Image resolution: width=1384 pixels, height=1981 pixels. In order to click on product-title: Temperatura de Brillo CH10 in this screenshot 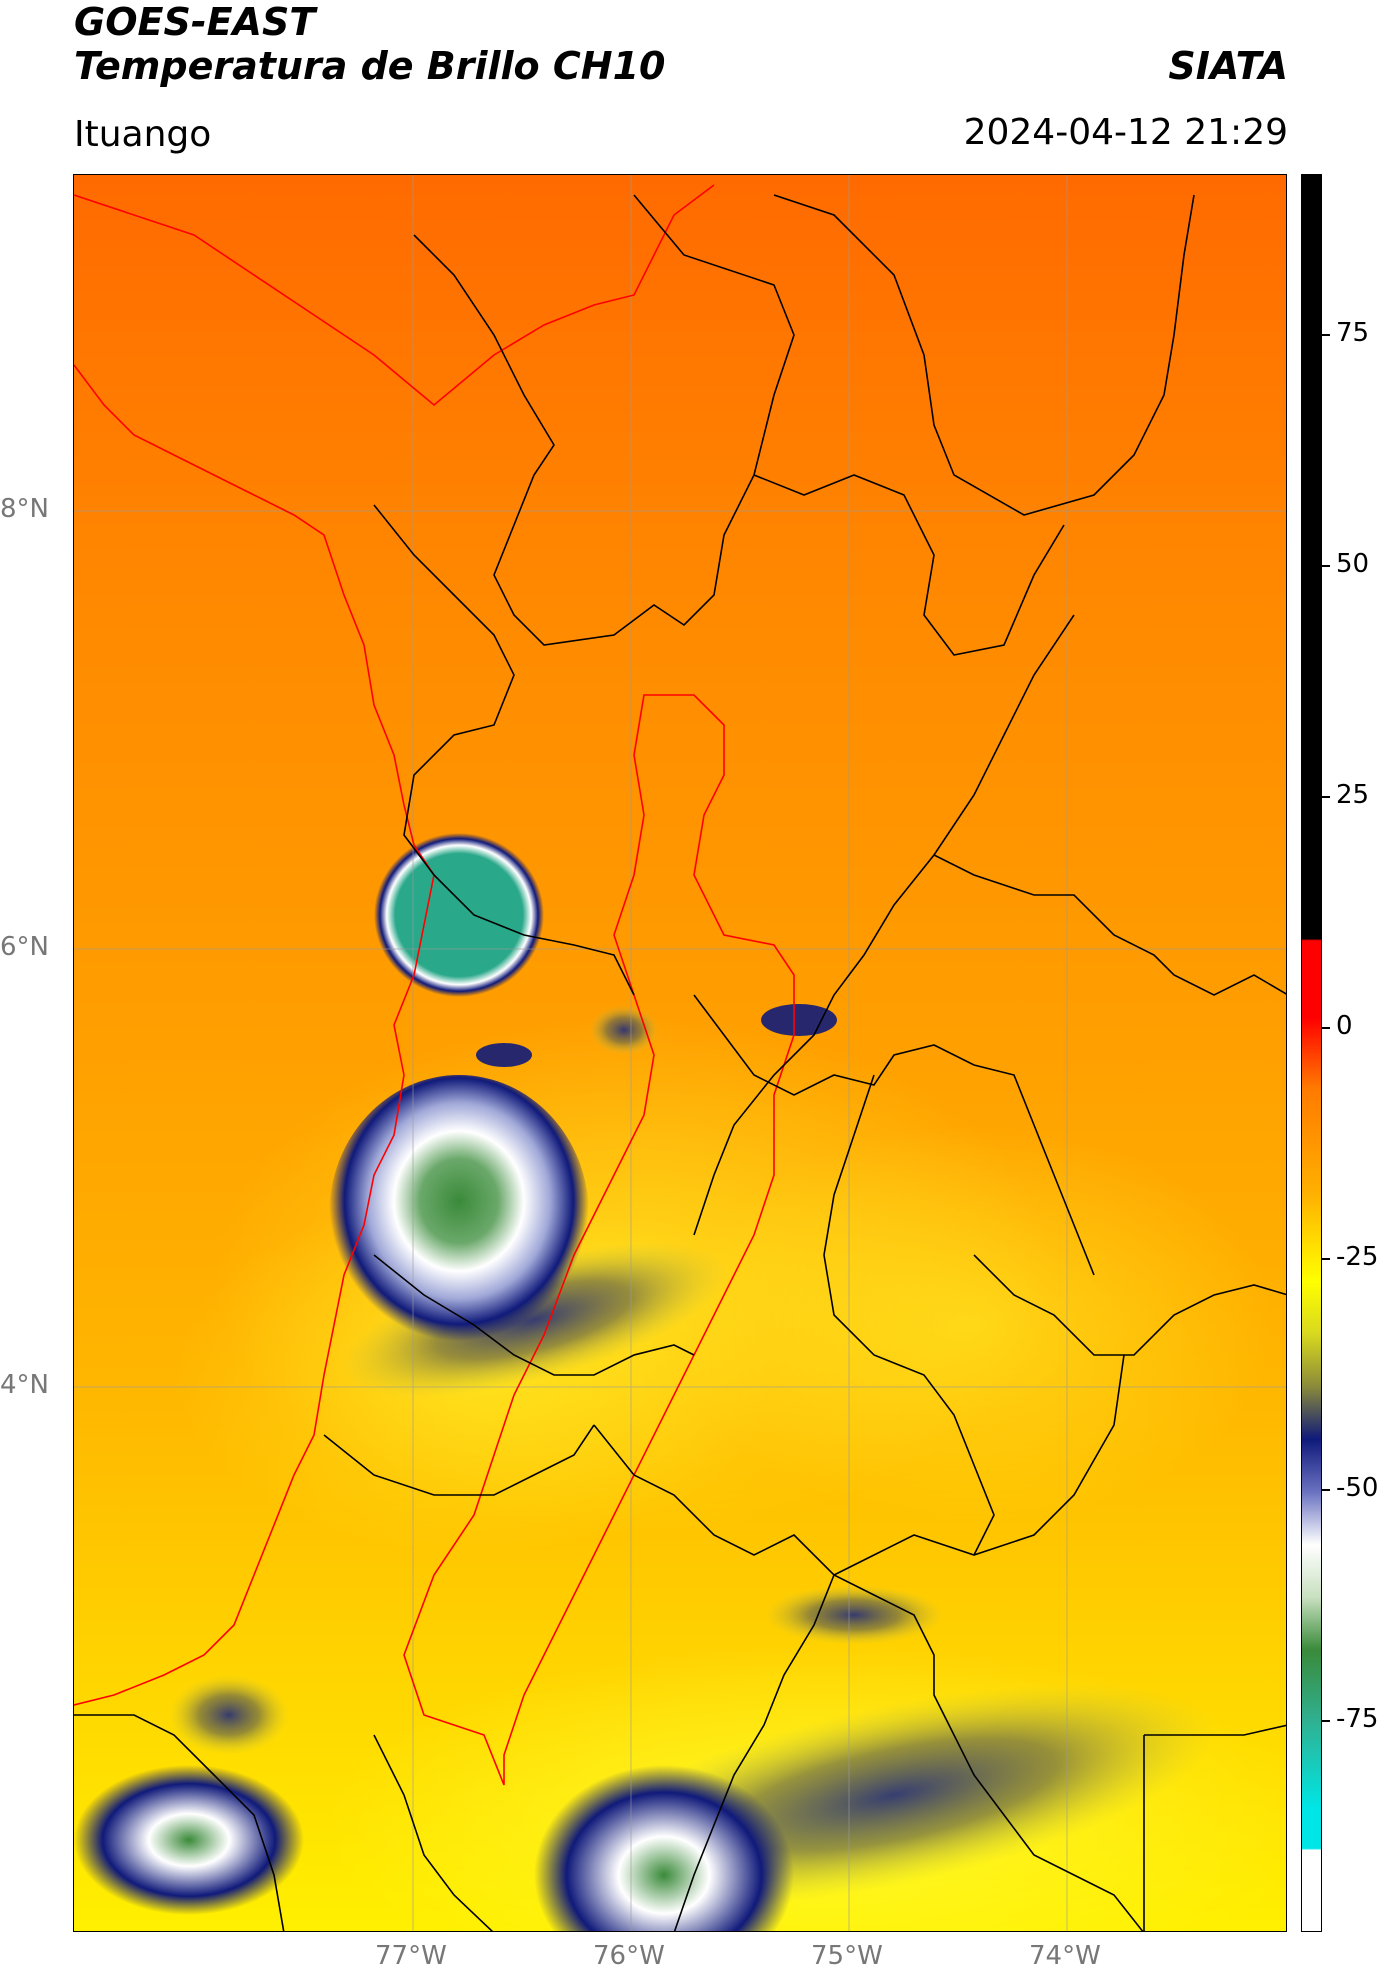, I will do `click(370, 66)`.